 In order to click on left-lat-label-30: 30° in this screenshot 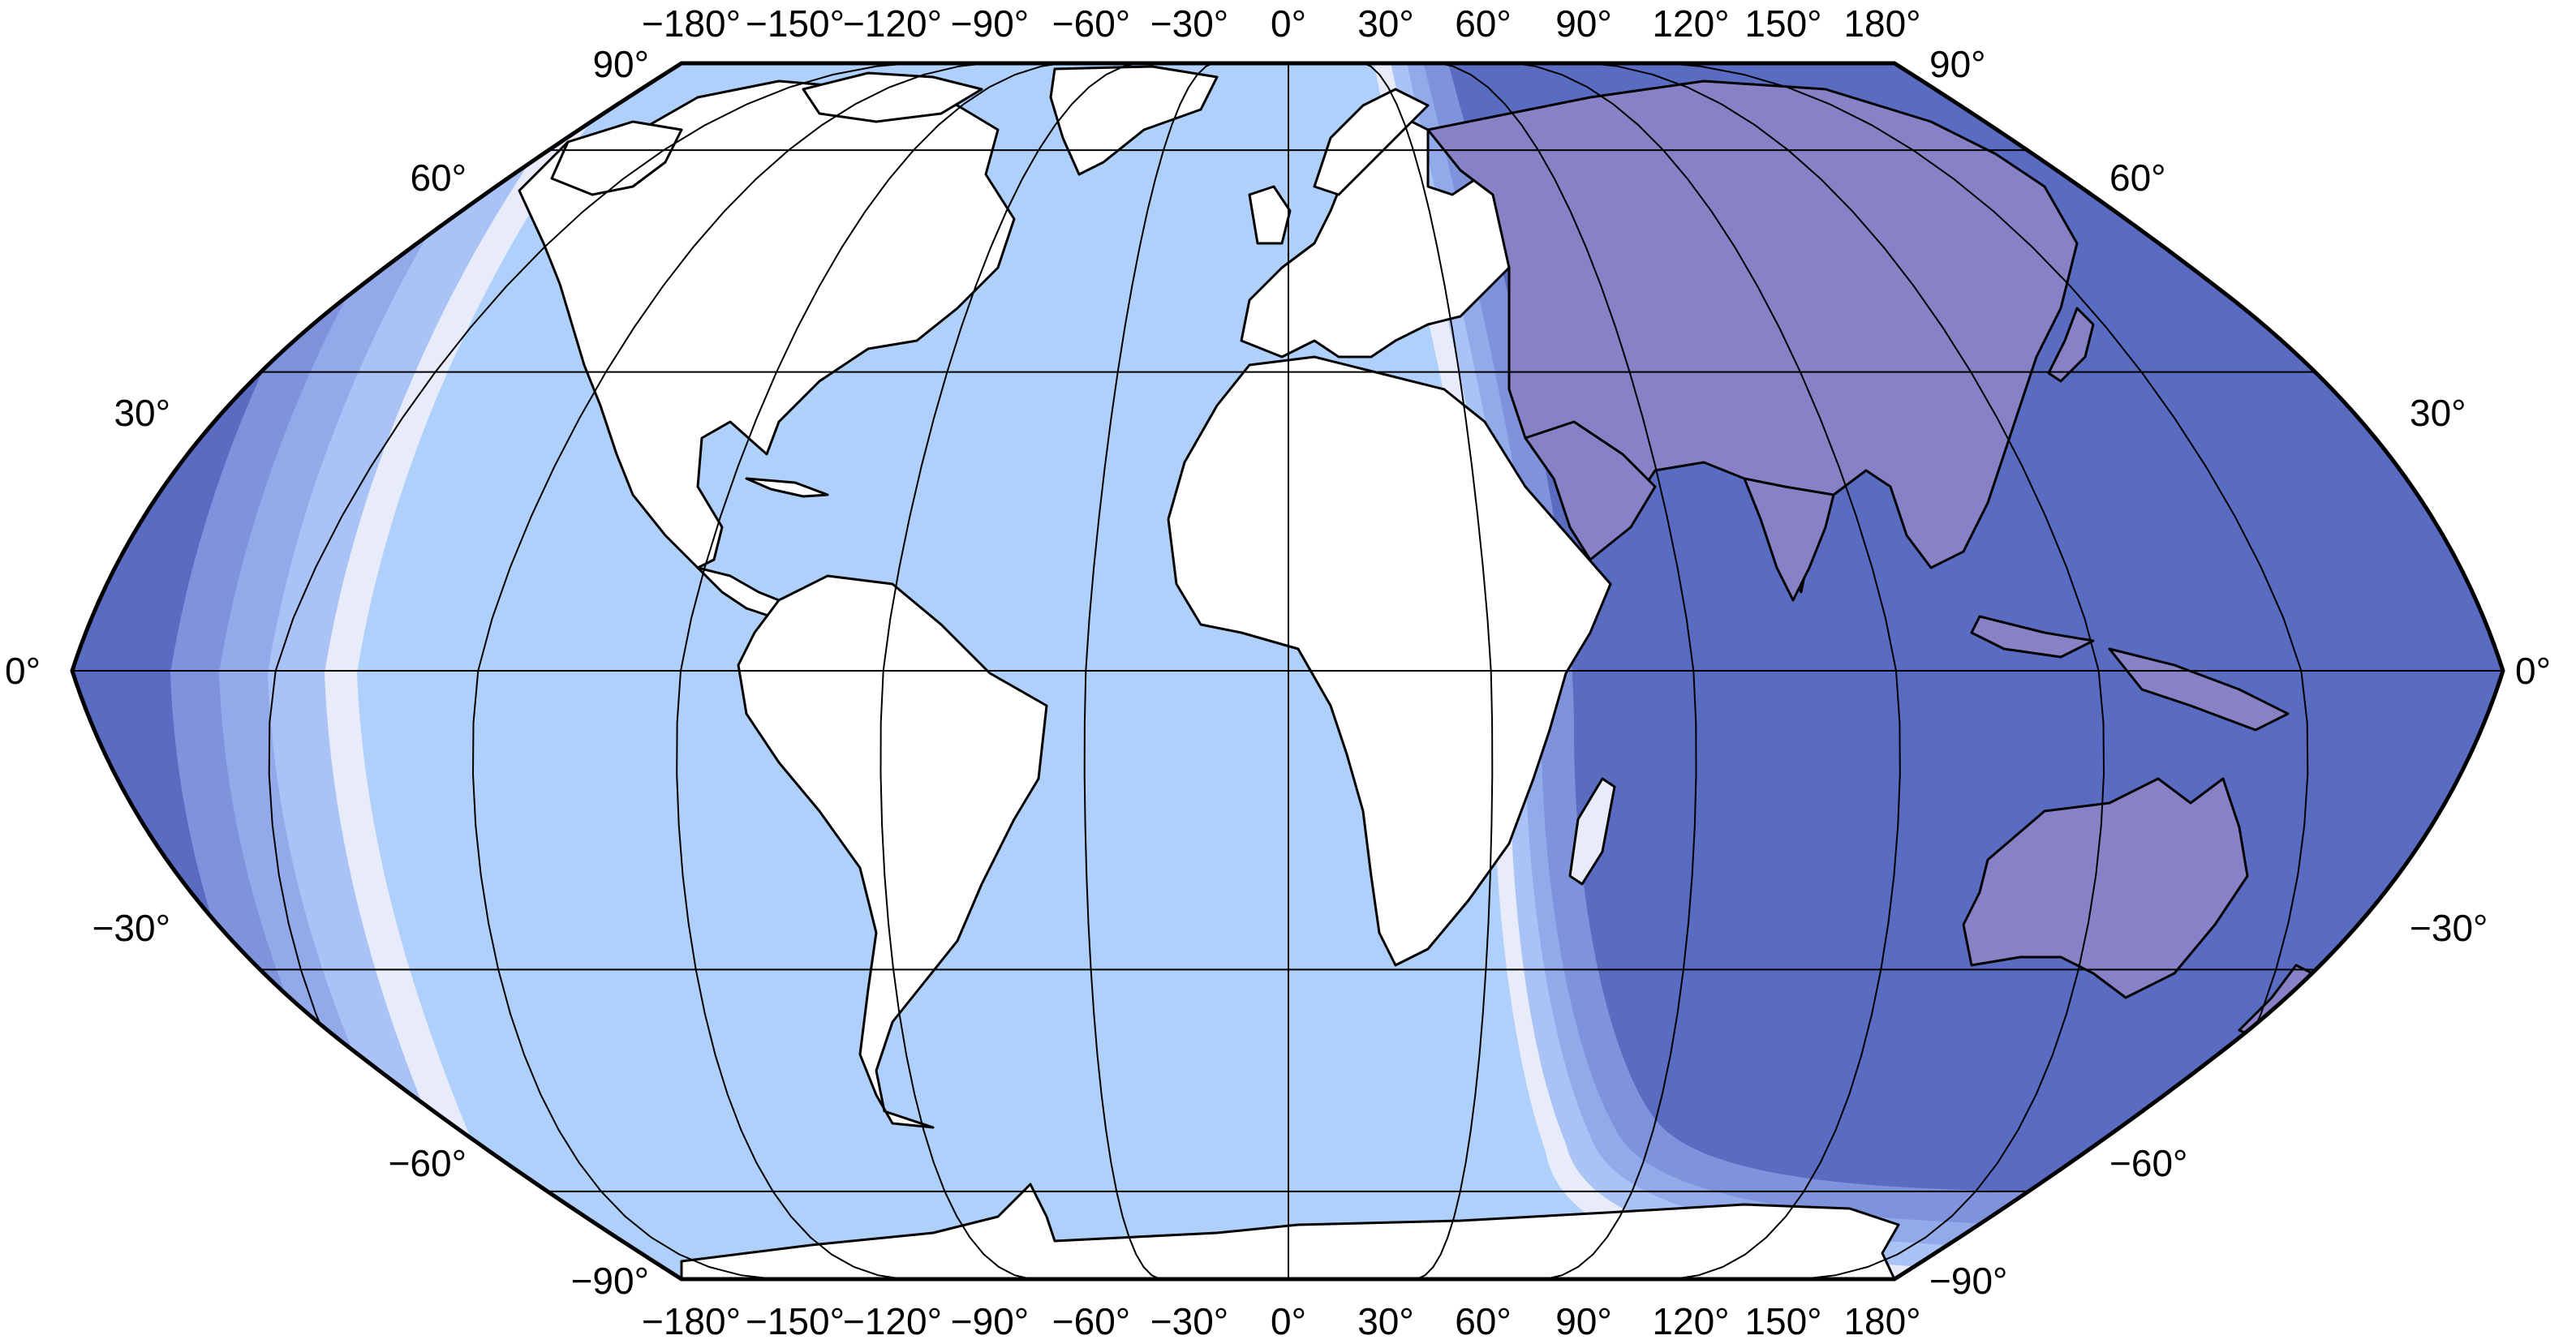, I will do `click(142, 413)`.